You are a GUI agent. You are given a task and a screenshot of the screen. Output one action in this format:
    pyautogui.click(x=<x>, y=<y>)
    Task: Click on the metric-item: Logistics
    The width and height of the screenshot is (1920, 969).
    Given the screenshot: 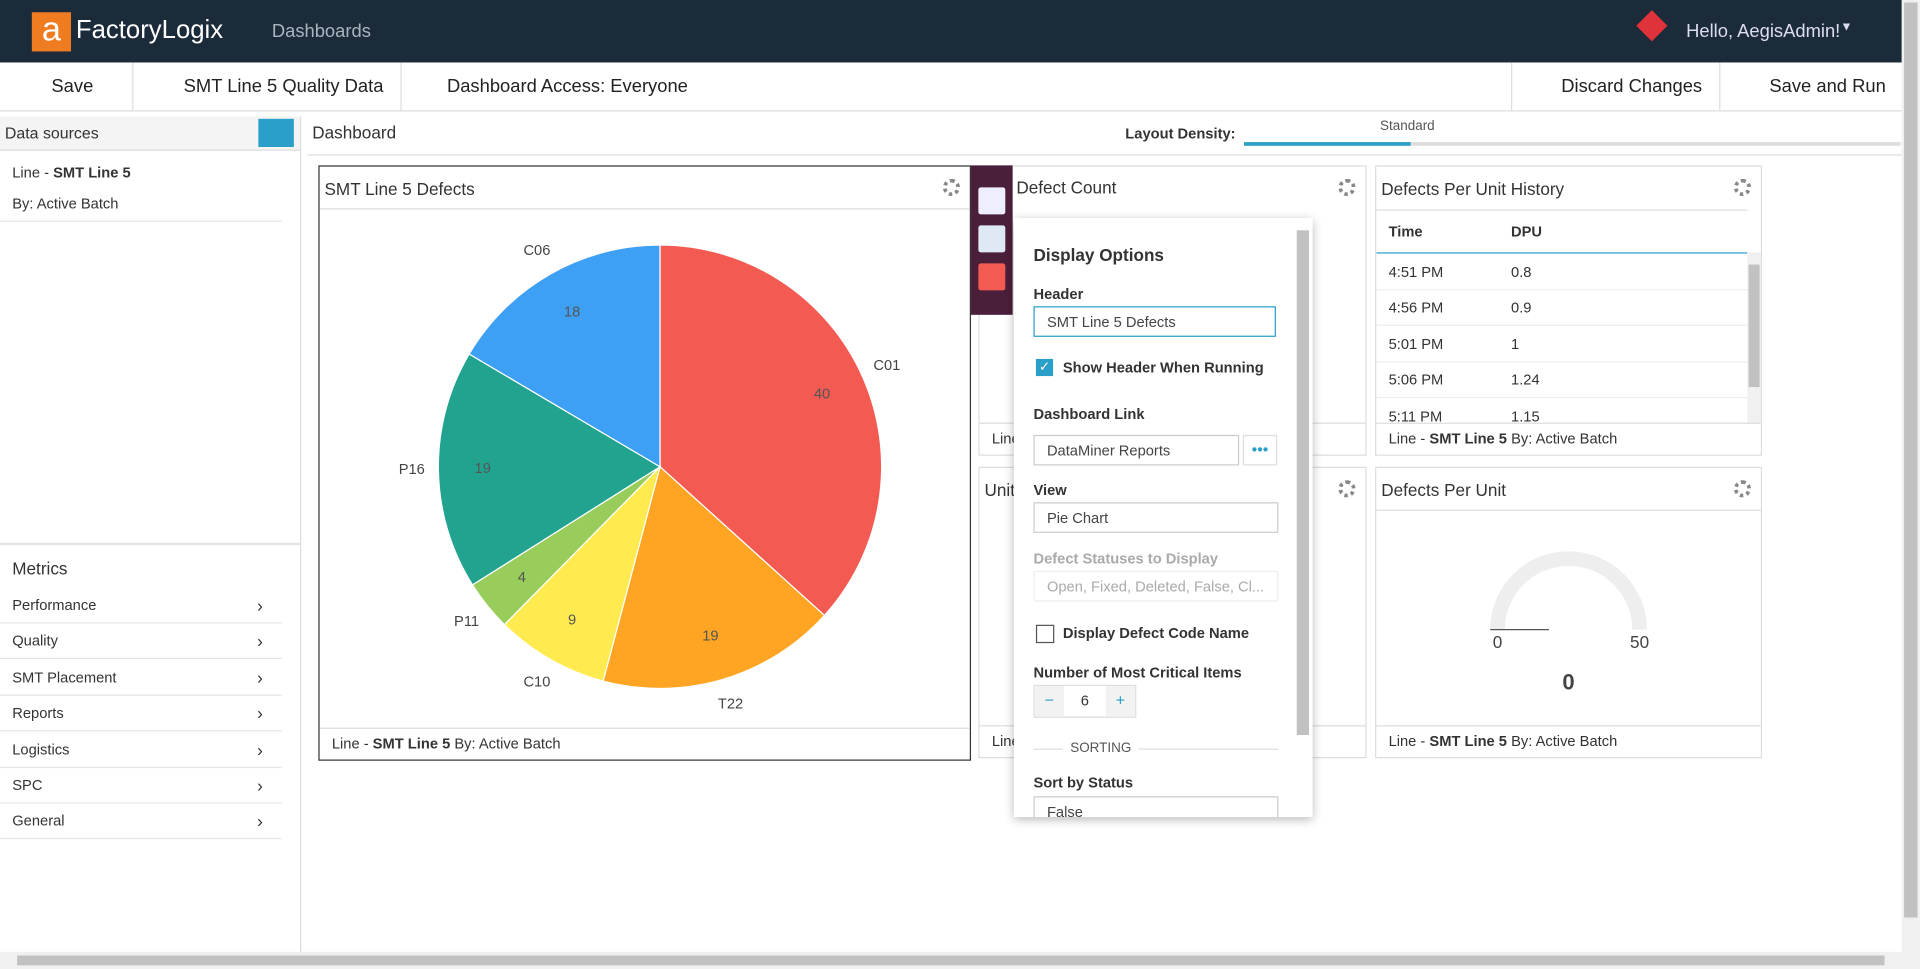 What is the action you would take?
    pyautogui.click(x=141, y=750)
    